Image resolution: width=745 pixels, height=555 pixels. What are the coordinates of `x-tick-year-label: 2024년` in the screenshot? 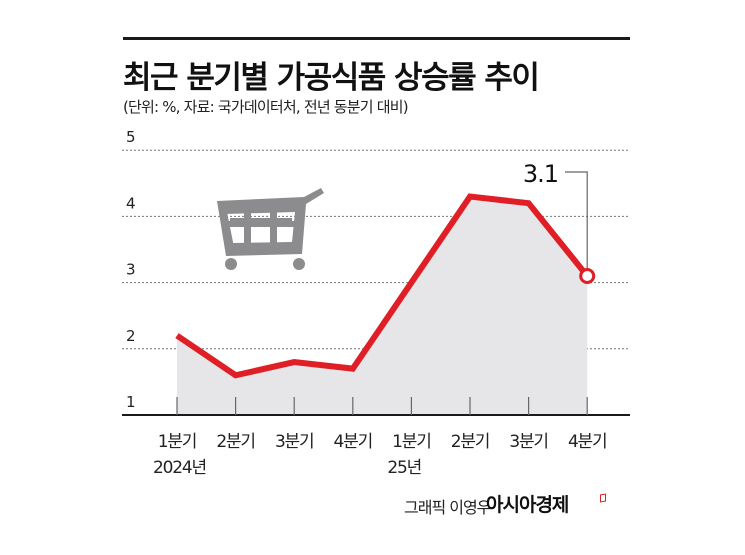 It's located at (179, 468).